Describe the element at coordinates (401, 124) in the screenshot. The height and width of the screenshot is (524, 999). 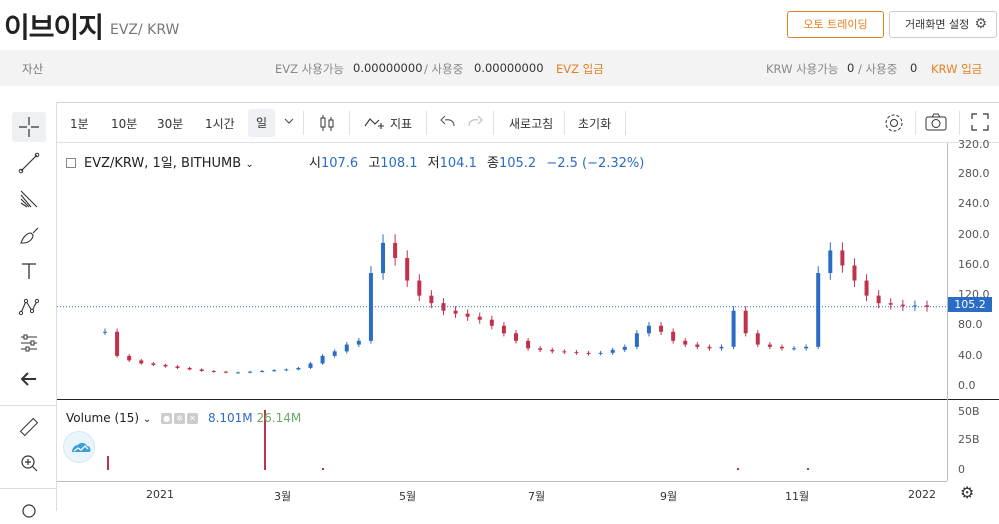
I see `indicator-button: 지표` at that location.